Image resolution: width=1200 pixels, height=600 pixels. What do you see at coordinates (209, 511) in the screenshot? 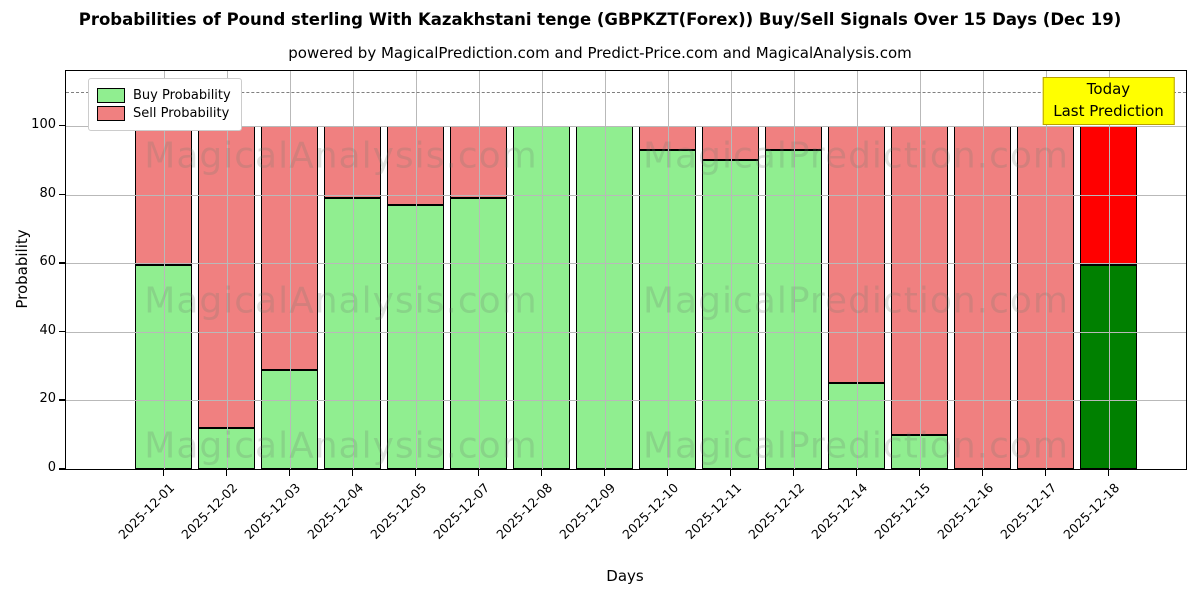
I see `x-tick-label: 2025-12-02` at bounding box center [209, 511].